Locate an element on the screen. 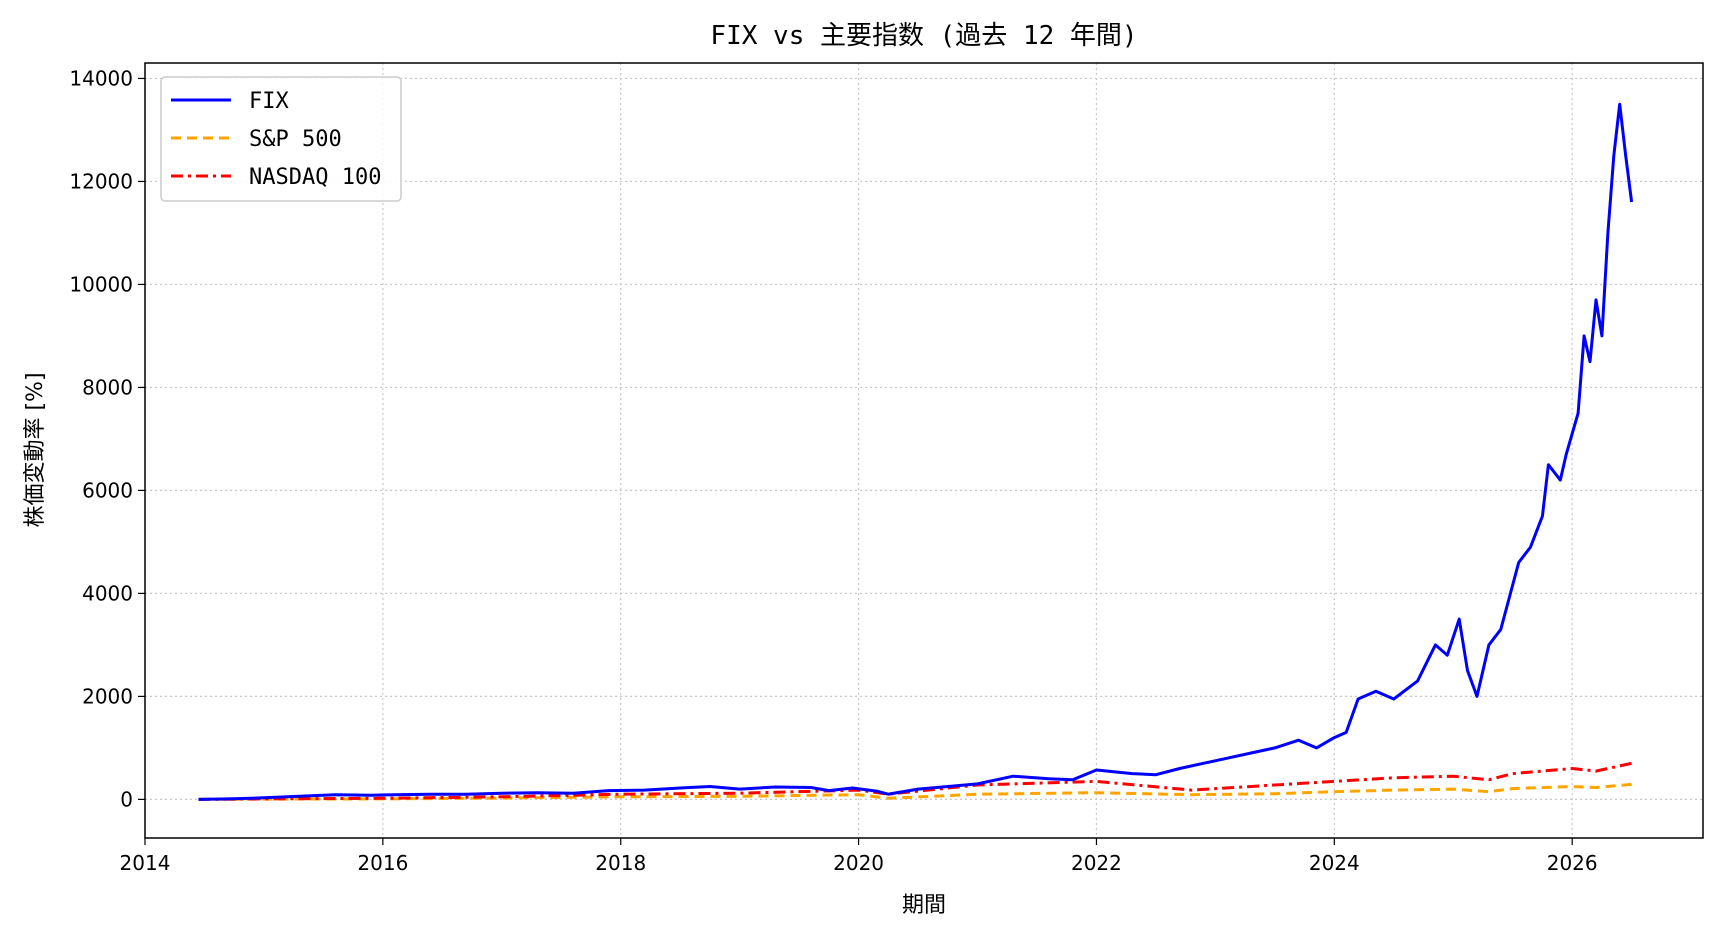 The width and height of the screenshot is (1716, 932). legend-label: S&P 500 is located at coordinates (295, 139).